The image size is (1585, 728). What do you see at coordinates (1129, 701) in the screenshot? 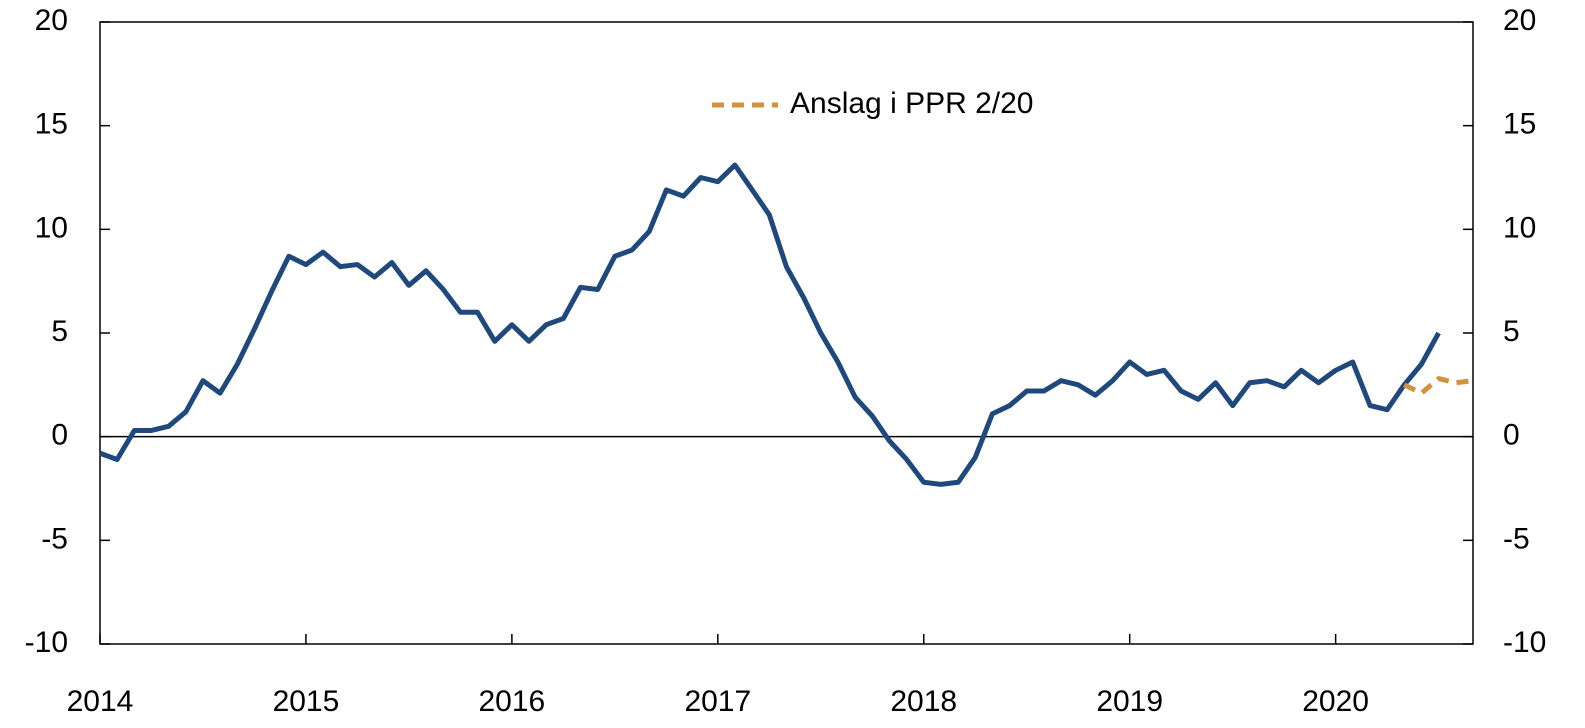
I see `x-tick-label: 2019` at bounding box center [1129, 701].